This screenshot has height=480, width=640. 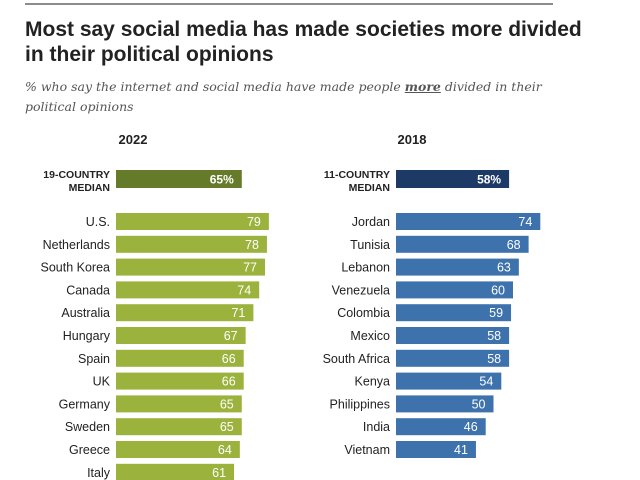 I want to click on left-category-label: Hungary, so click(x=87, y=336).